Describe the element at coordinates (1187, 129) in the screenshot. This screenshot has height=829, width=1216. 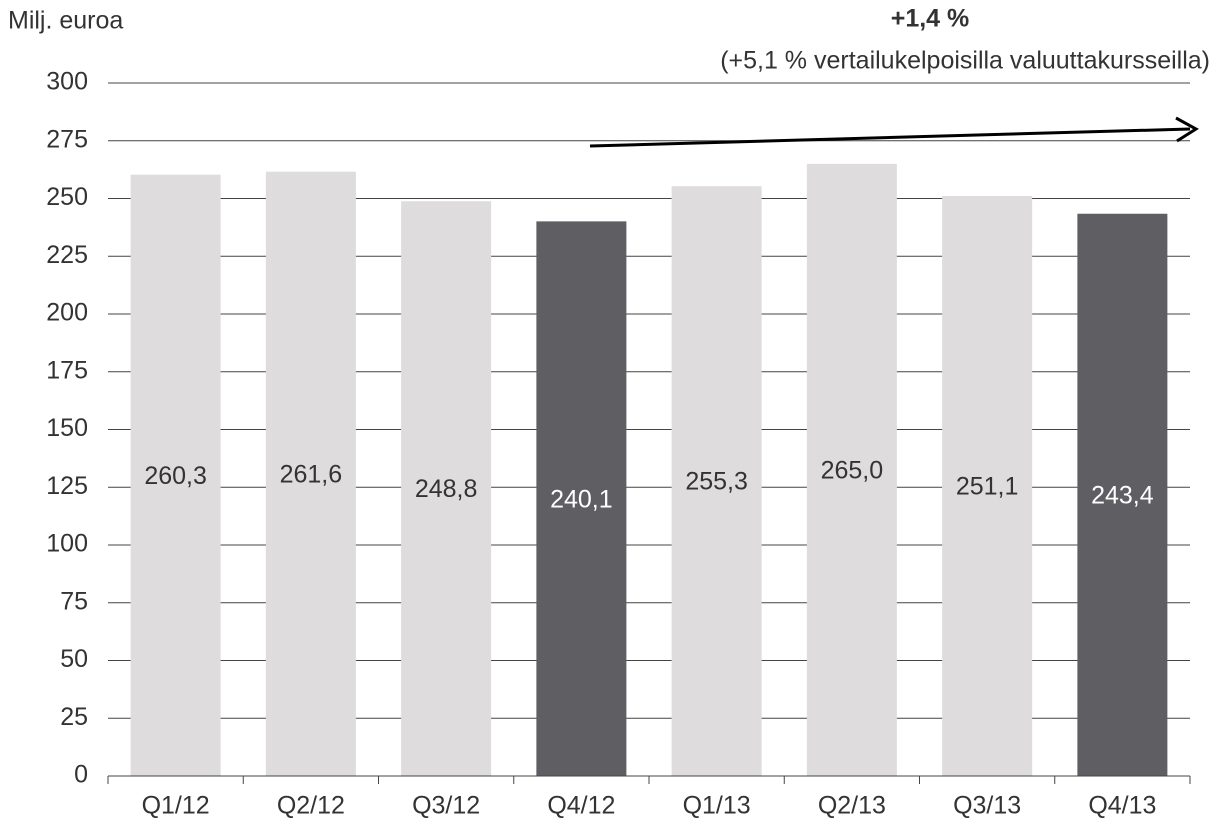
I see `arrow-head` at that location.